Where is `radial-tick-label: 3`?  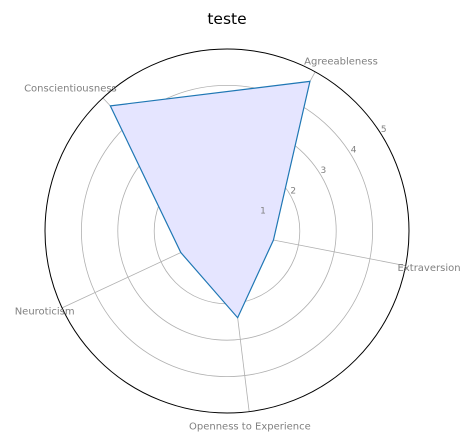
radial-tick-label: 3 is located at coordinates (324, 171).